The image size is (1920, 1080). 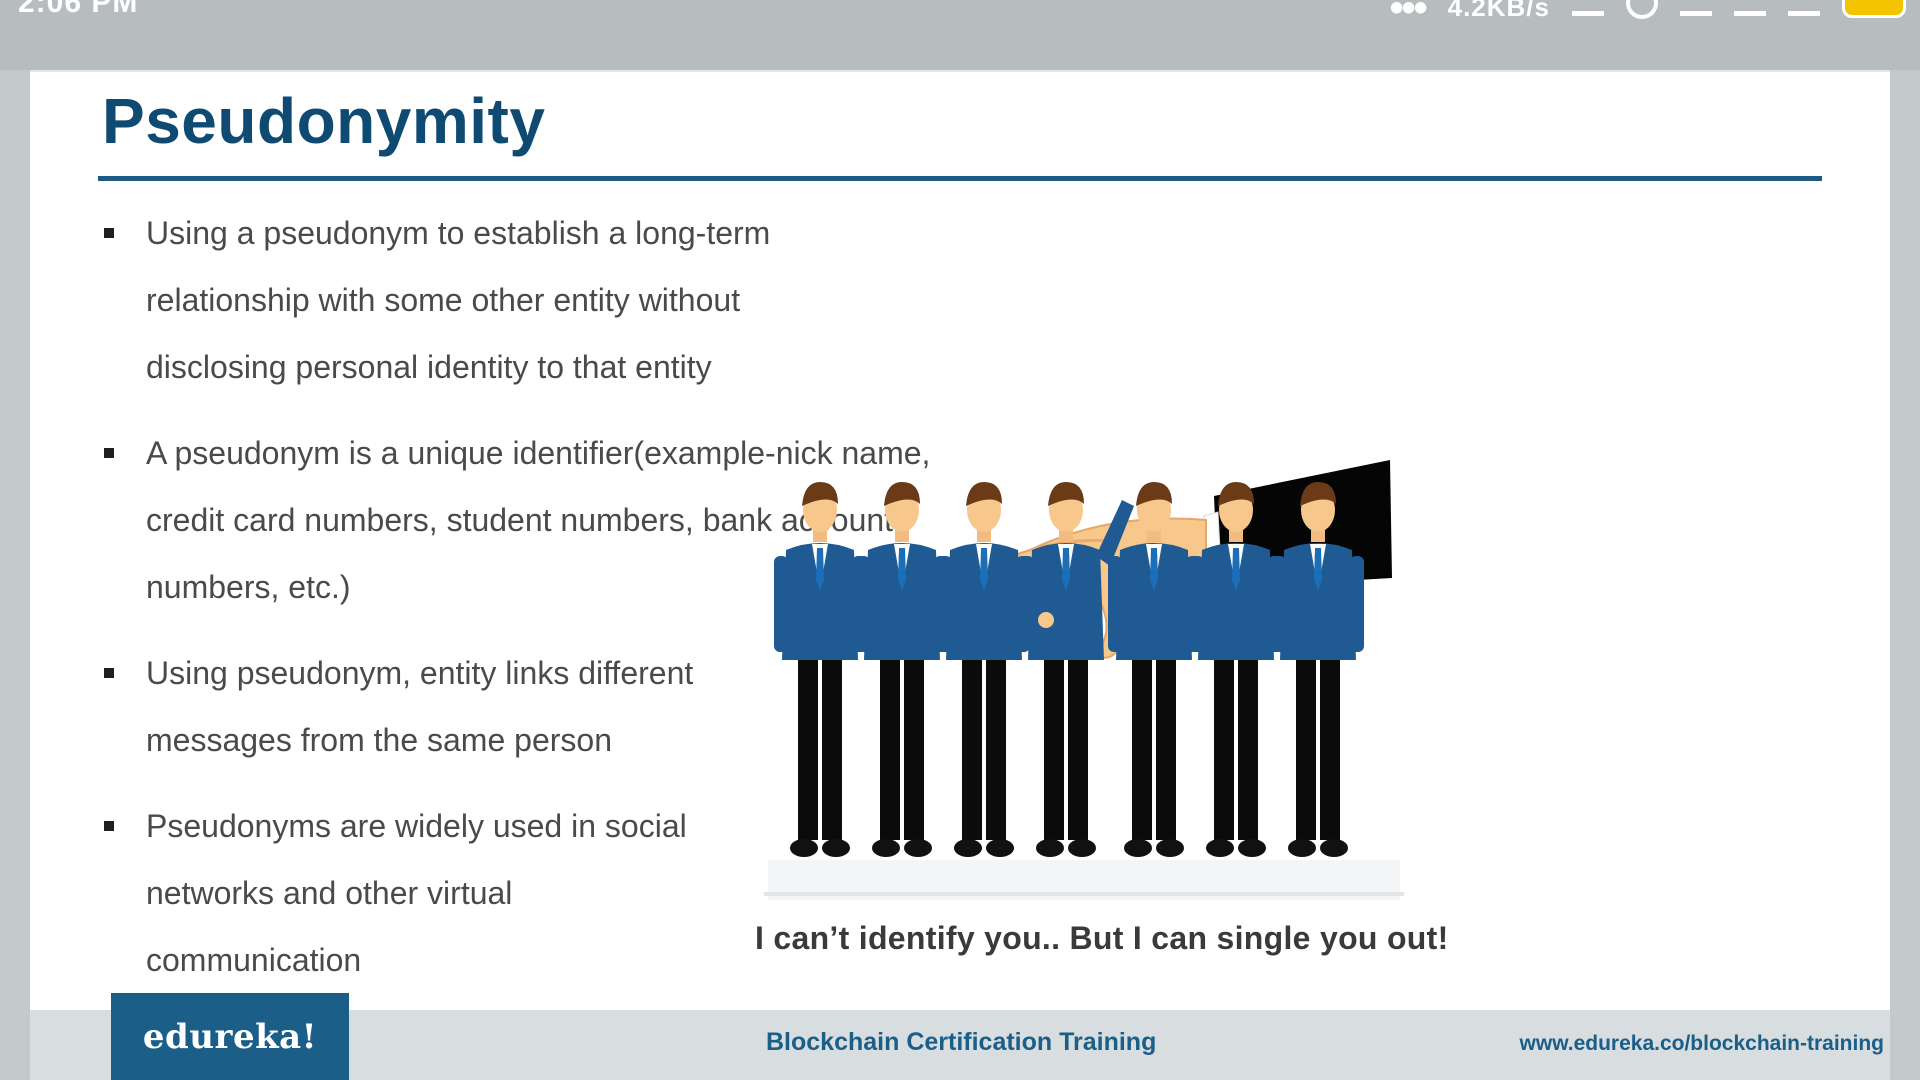 I want to click on single-out-illustration, so click(x=1084, y=680).